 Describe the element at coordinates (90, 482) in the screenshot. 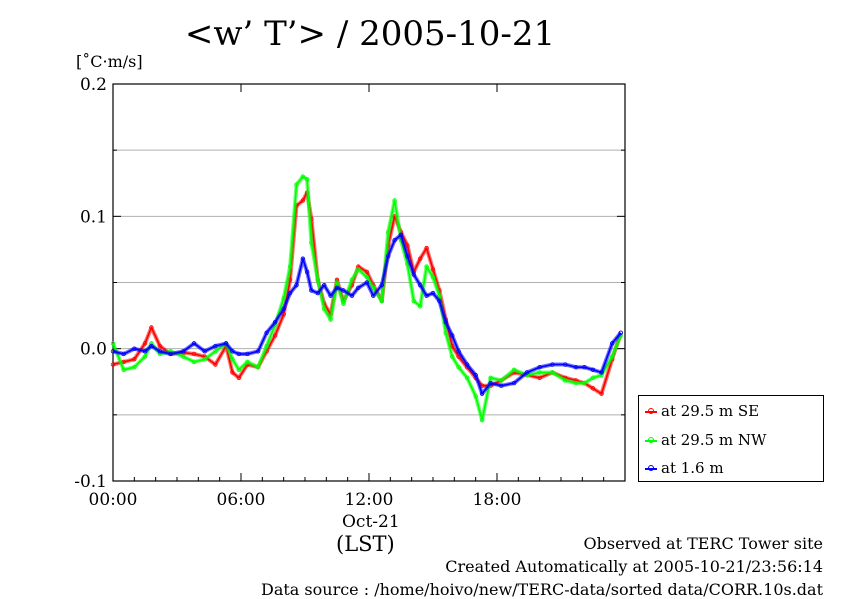

I see `y-tick-label: -0.1` at that location.